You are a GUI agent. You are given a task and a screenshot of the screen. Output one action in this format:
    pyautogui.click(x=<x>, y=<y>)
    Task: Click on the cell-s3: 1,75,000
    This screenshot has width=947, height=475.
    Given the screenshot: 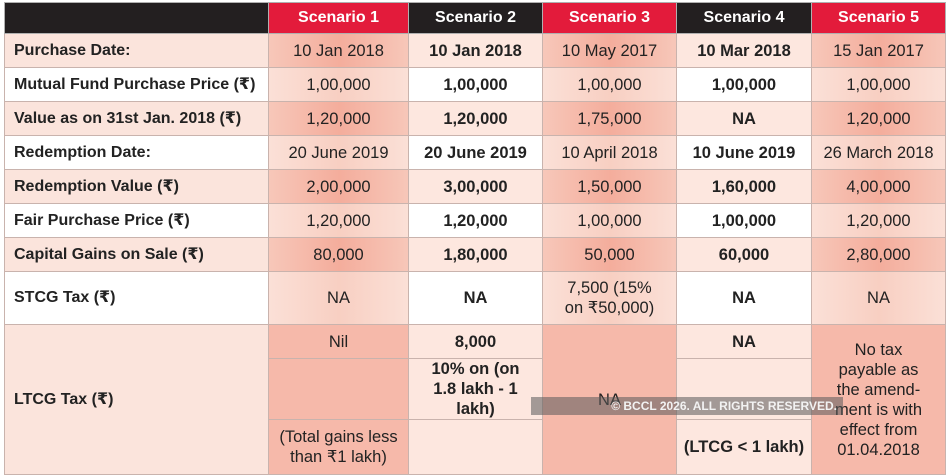 What is the action you would take?
    pyautogui.click(x=609, y=118)
    